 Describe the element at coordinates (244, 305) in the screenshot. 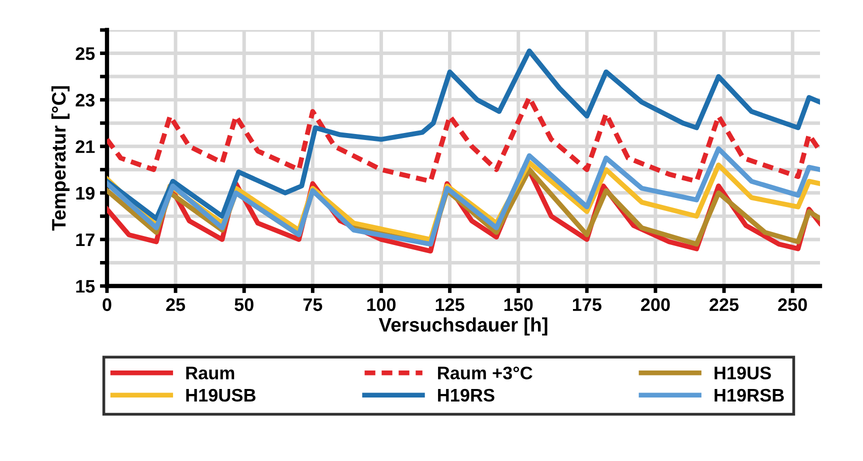

I see `x-tick-label: 50` at that location.